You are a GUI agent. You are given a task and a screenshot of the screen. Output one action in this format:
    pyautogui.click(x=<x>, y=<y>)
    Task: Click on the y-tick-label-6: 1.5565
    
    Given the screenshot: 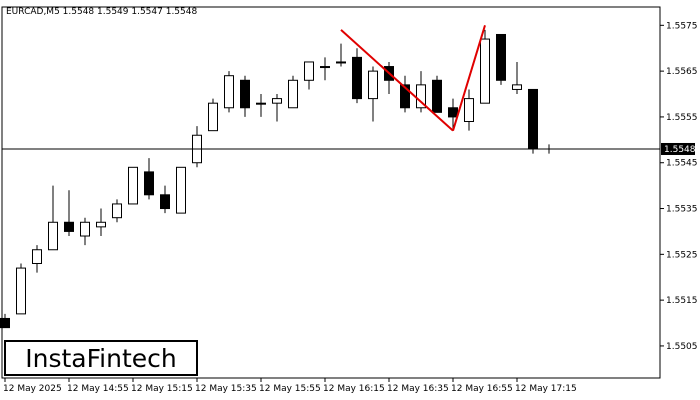 What is the action you would take?
    pyautogui.click(x=682, y=72)
    